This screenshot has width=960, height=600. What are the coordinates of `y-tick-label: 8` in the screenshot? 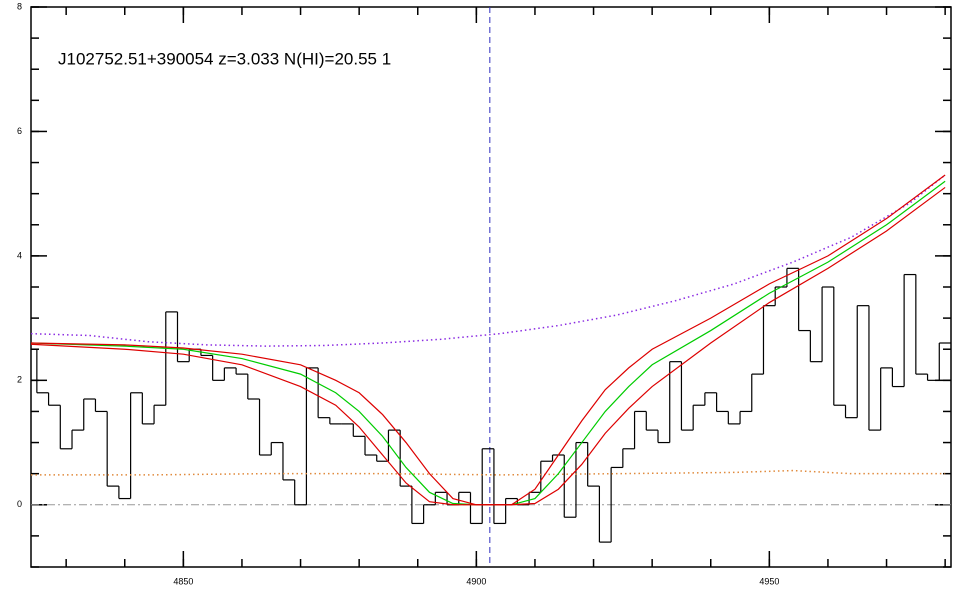 It's located at (19, 6).